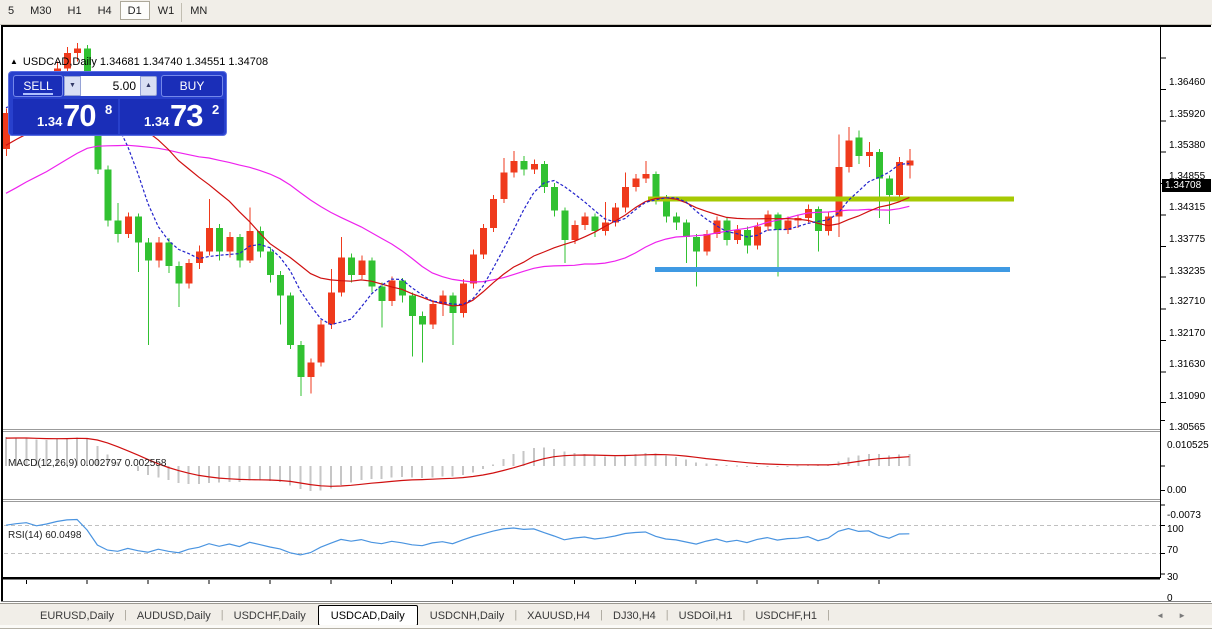 This screenshot has height=629, width=1212. I want to click on window-bottom-strip, so click(606, 627).